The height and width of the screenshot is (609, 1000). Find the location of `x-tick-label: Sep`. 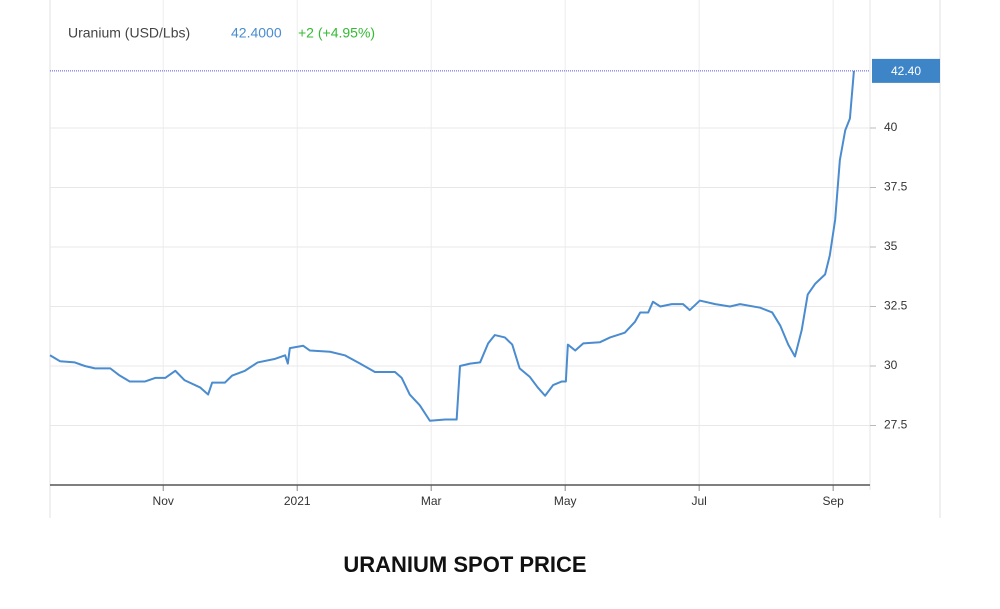

x-tick-label: Sep is located at coordinates (833, 501).